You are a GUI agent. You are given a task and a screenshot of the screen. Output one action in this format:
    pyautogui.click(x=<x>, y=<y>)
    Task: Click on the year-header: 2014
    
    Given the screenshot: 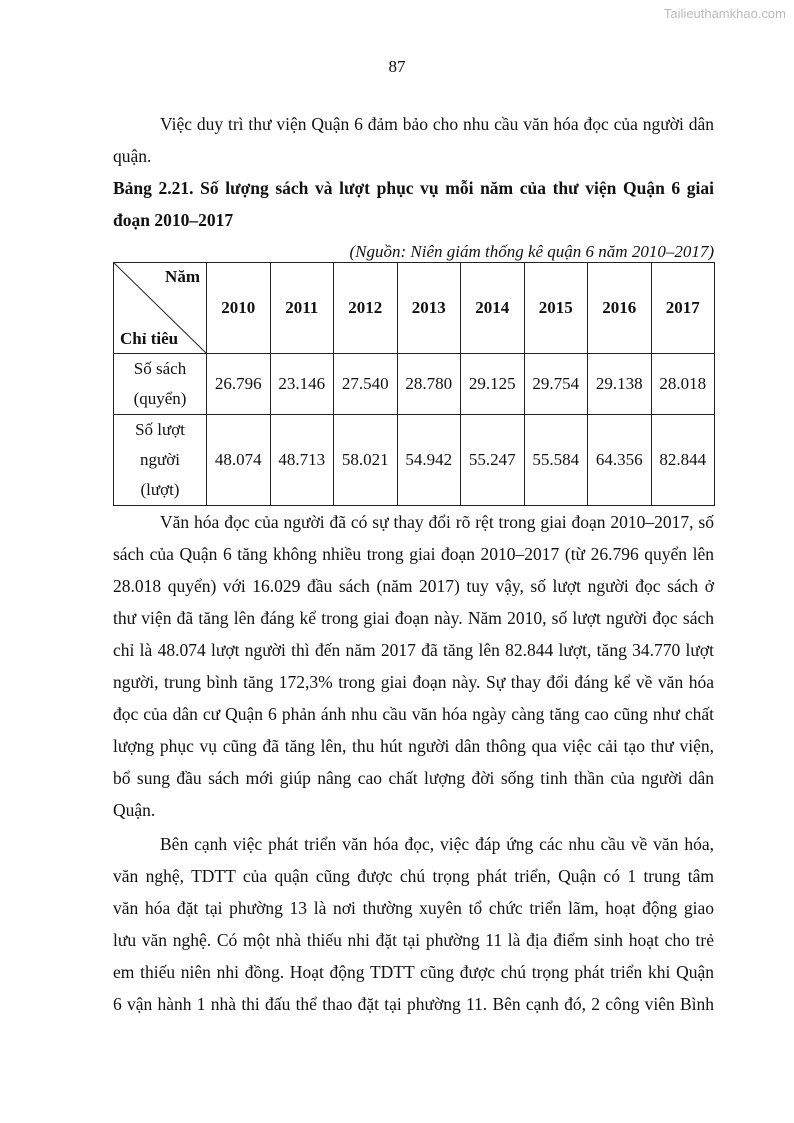 What is the action you would take?
    pyautogui.click(x=492, y=308)
    